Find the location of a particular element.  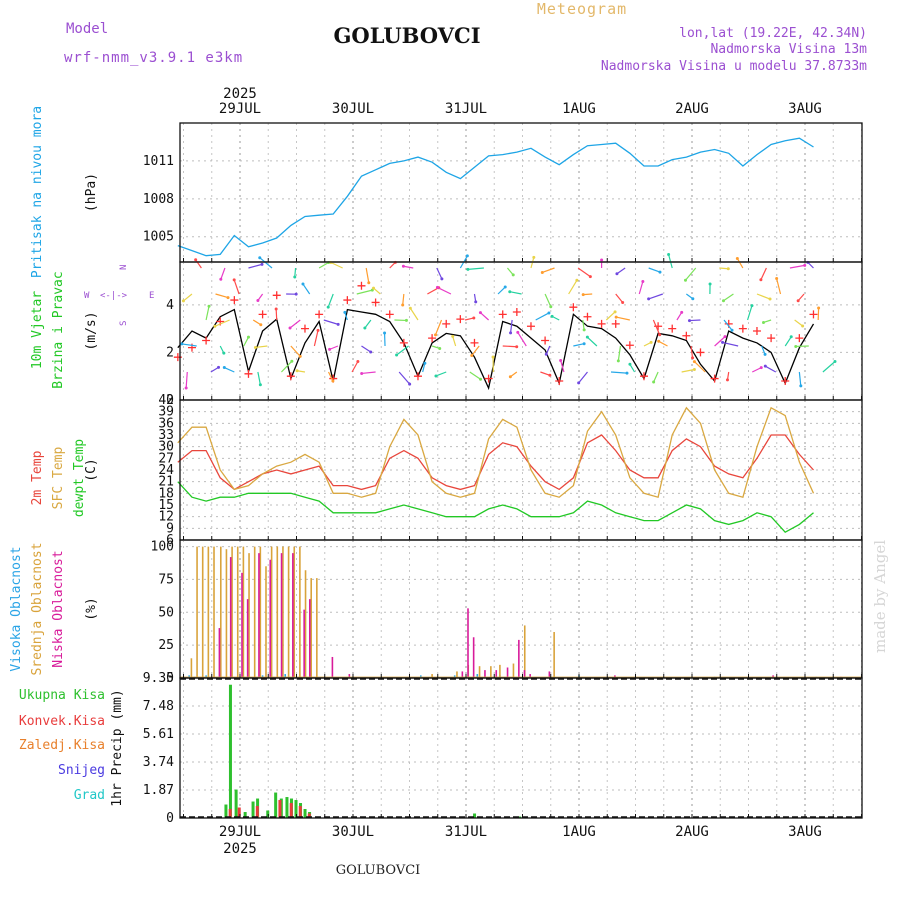

y-tick-label: 42 is located at coordinates (166, 400).